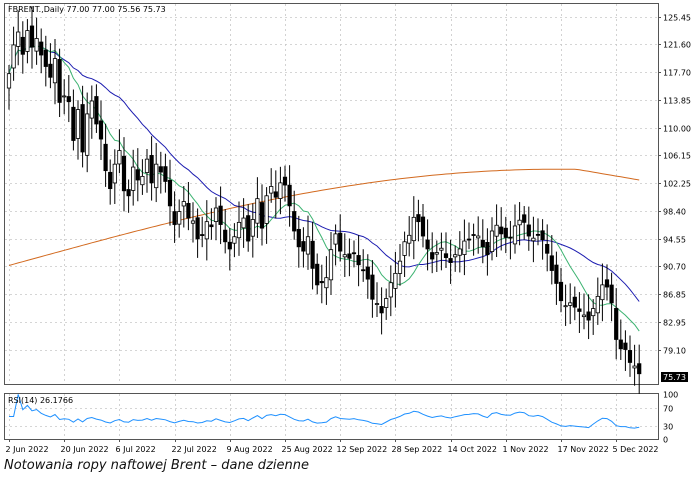 Image resolution: width=692 pixels, height=478 pixels. What do you see at coordinates (668, 427) in the screenshot?
I see `rsi-tick-label: 30` at bounding box center [668, 427].